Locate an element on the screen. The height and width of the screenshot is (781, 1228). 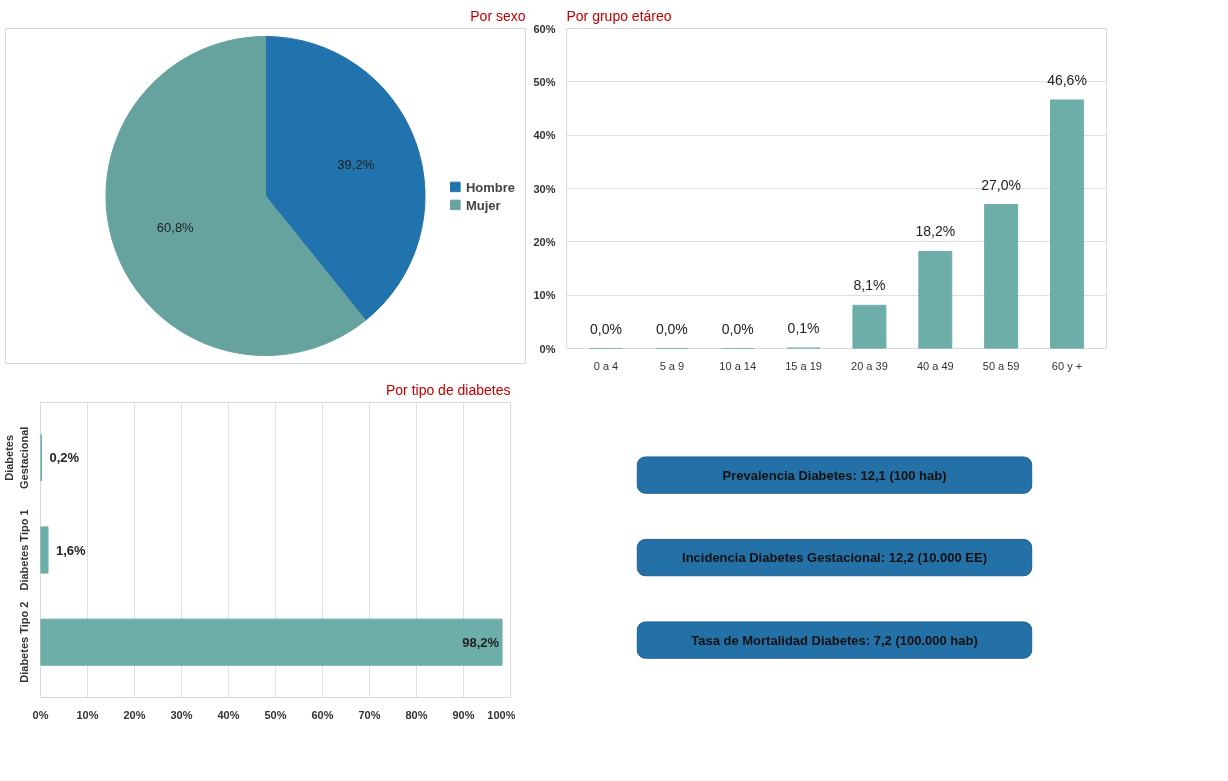
y-tick-label: Diabetes Tipo 1 is located at coordinates (23, 550).